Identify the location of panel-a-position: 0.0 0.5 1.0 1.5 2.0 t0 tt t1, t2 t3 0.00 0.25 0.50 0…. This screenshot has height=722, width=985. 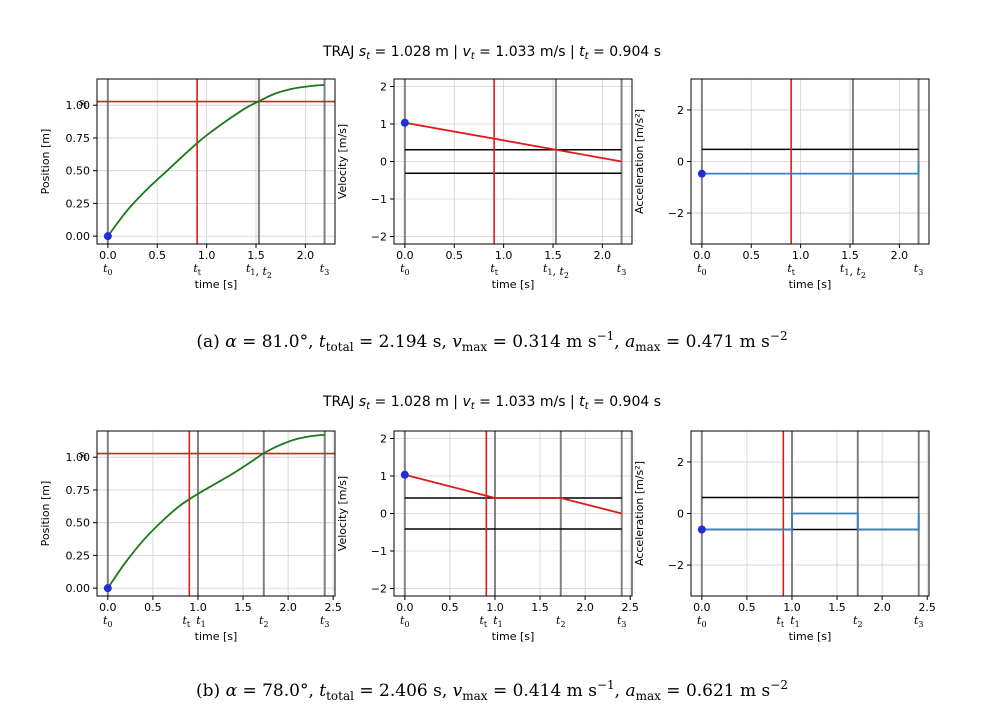
(187, 184).